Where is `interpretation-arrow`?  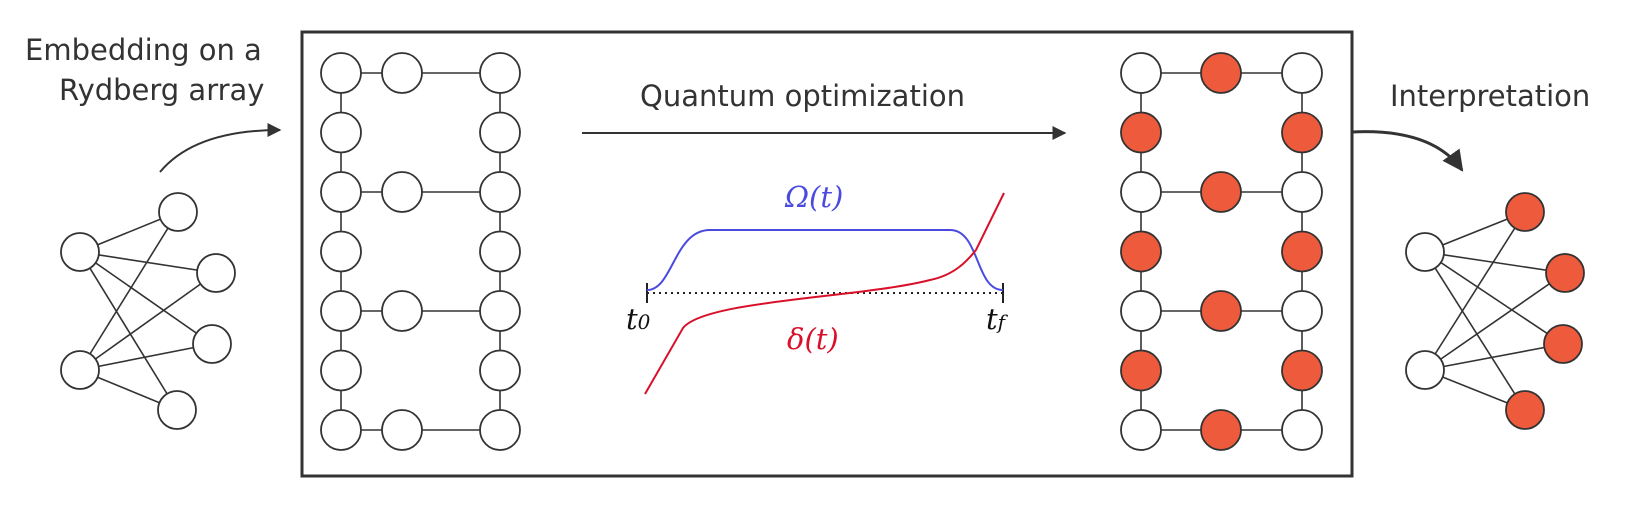
interpretation-arrow is located at coordinates (1407, 151).